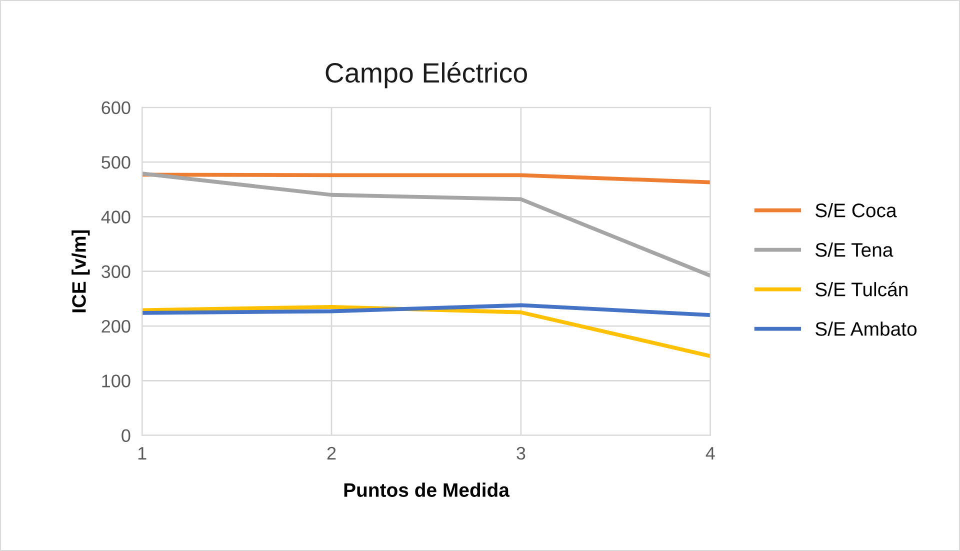 Image resolution: width=960 pixels, height=551 pixels. I want to click on y-tick-label: 300, so click(116, 271).